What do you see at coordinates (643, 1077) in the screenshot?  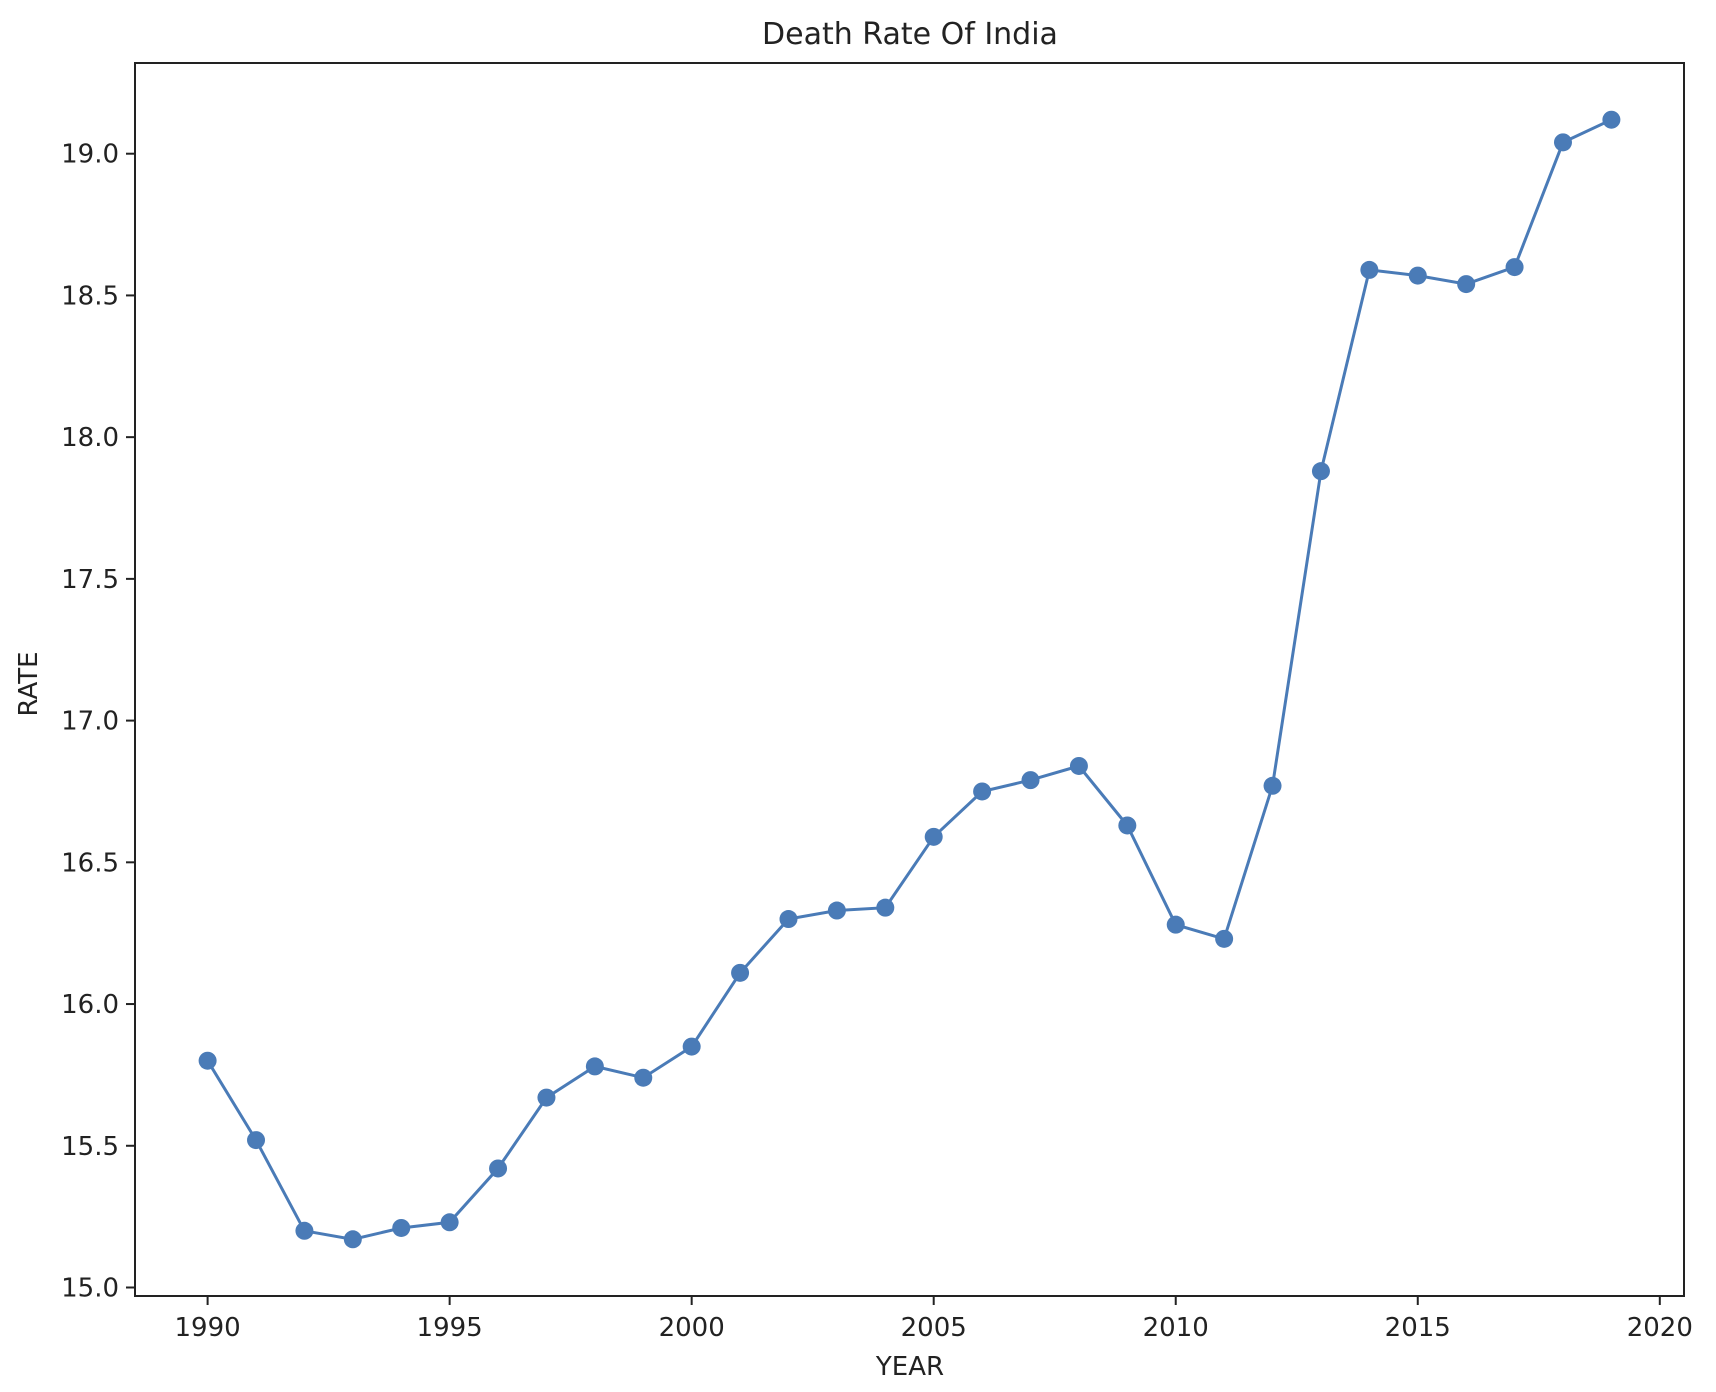 I see `data-point-1999` at bounding box center [643, 1077].